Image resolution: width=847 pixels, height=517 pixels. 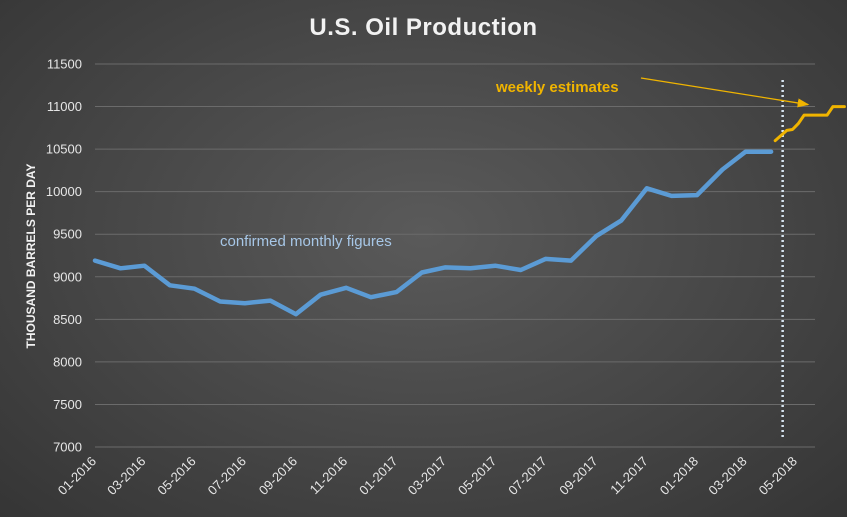 I want to click on x-tick-label: 11-2016, so click(x=329, y=476).